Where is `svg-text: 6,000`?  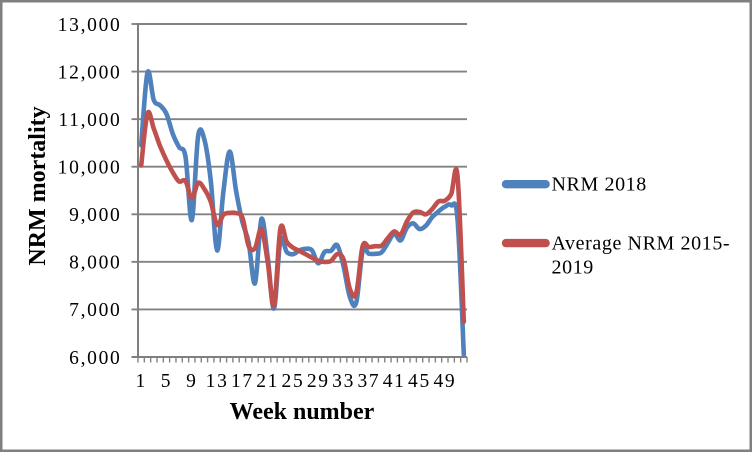 svg-text: 6,000 is located at coordinates (95, 358).